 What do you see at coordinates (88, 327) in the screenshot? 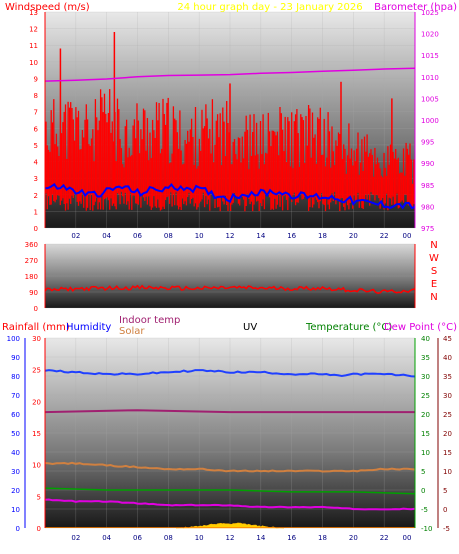
I see `humidity-label: Humidity` at bounding box center [88, 327].